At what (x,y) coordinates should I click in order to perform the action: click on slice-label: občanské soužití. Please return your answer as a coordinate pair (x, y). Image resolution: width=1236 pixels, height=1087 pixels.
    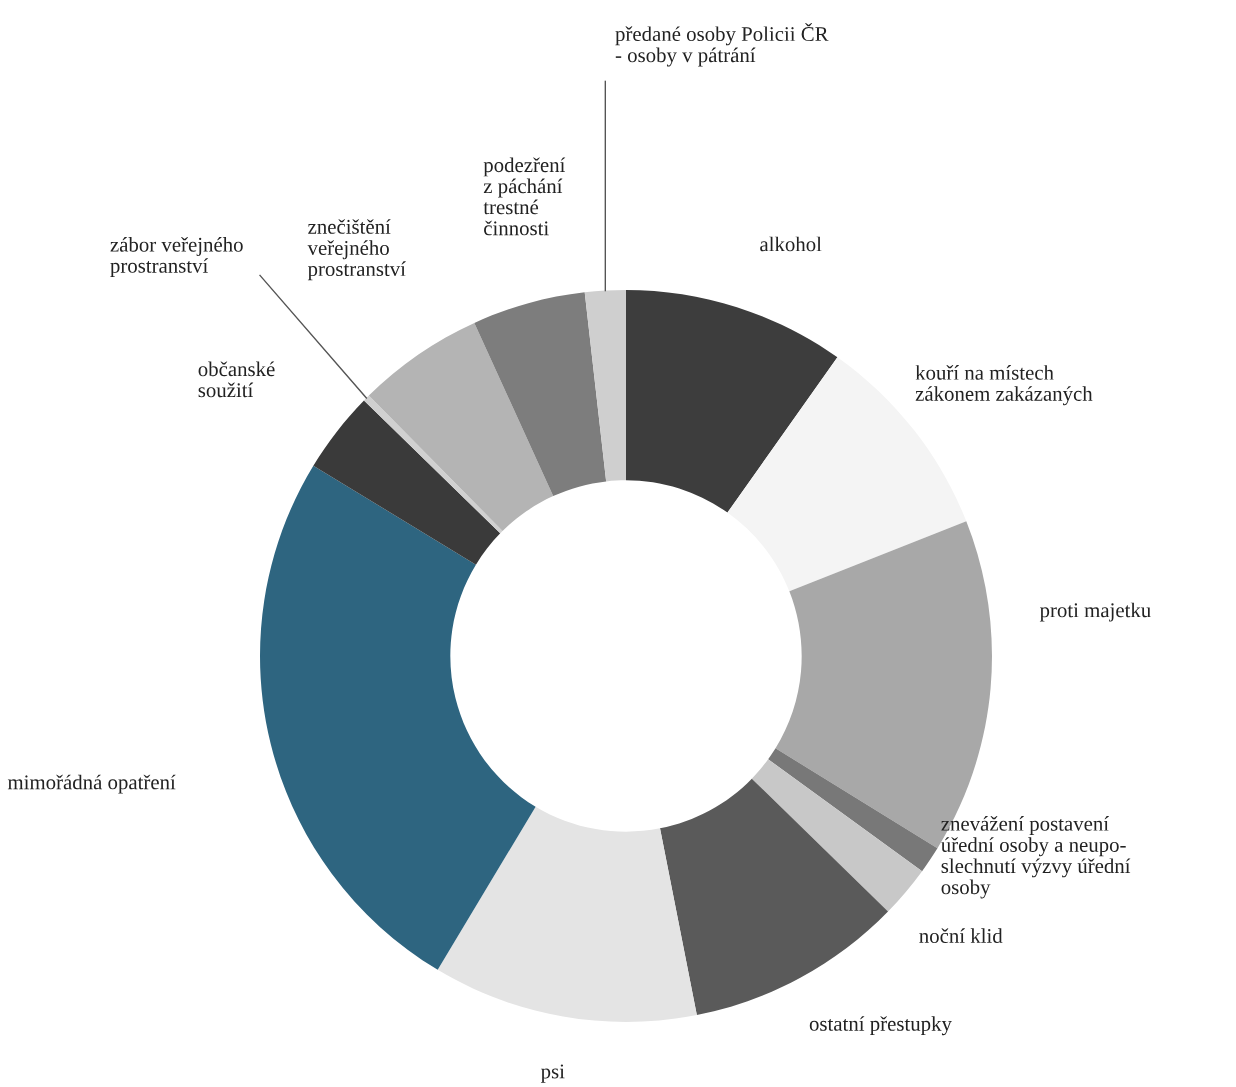
    Looking at the image, I should click on (236, 379).